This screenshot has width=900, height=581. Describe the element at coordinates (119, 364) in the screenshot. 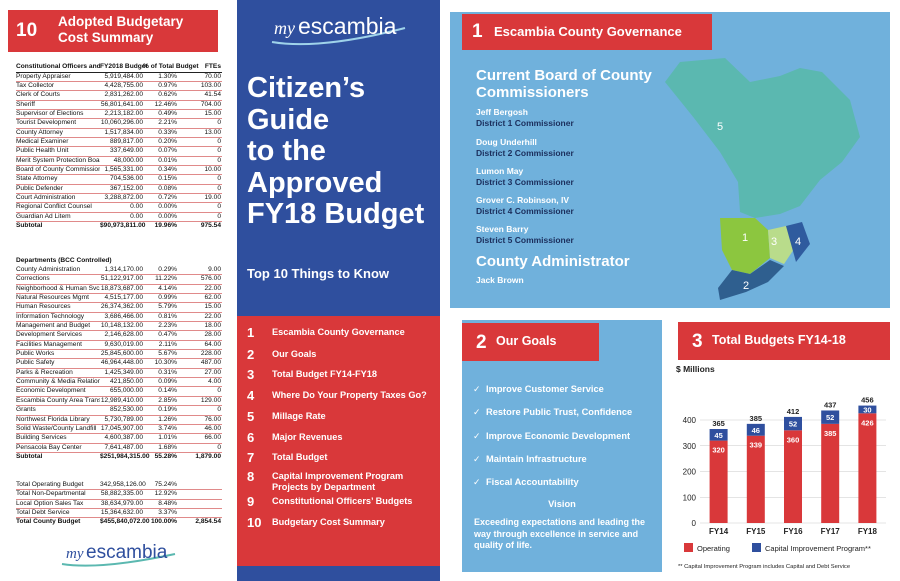

I see `table-row: Public Safety 46,964,448.00 10.30% 487.00` at that location.